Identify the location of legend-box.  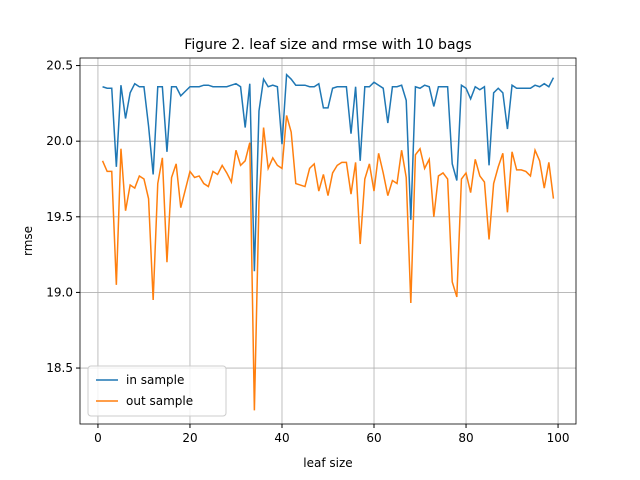
(157, 391).